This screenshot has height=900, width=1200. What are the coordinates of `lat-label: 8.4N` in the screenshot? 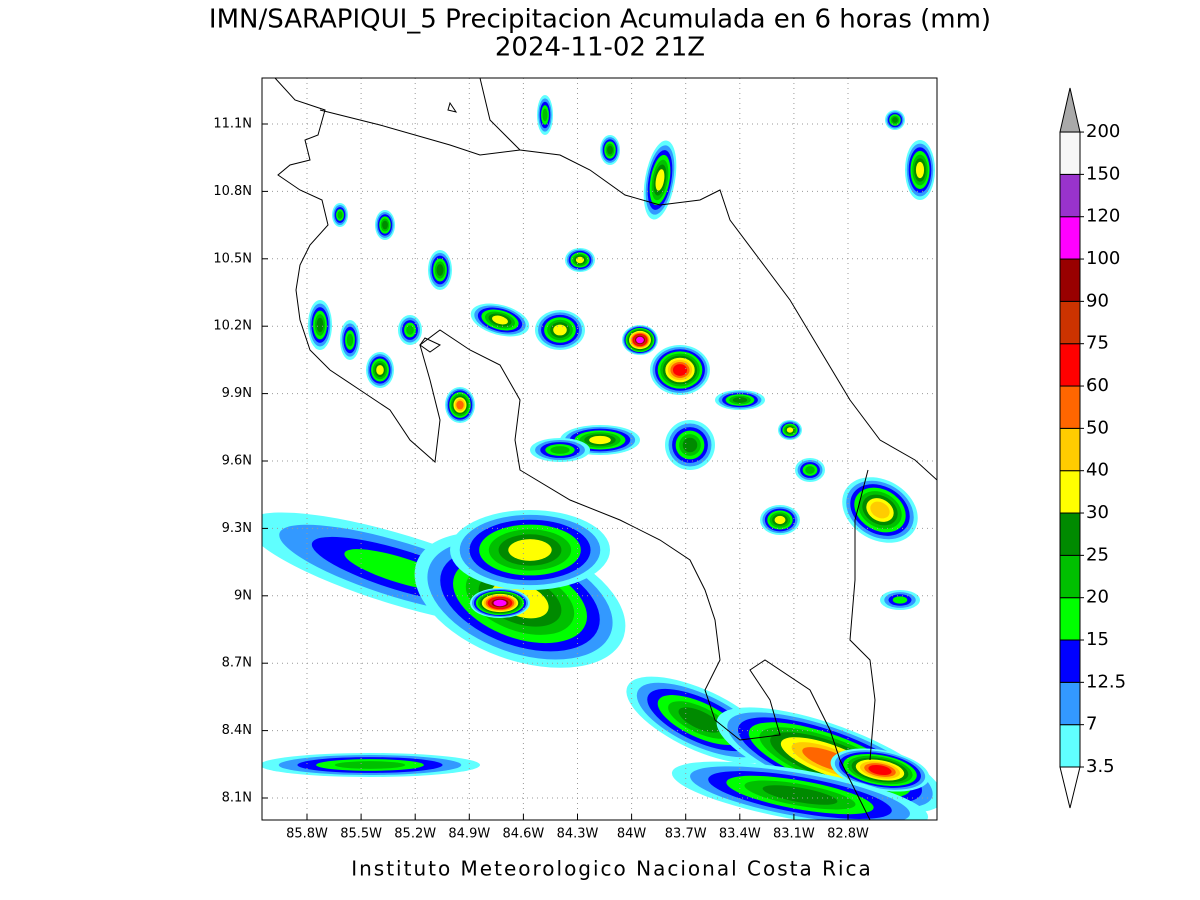 It's located at (237, 730).